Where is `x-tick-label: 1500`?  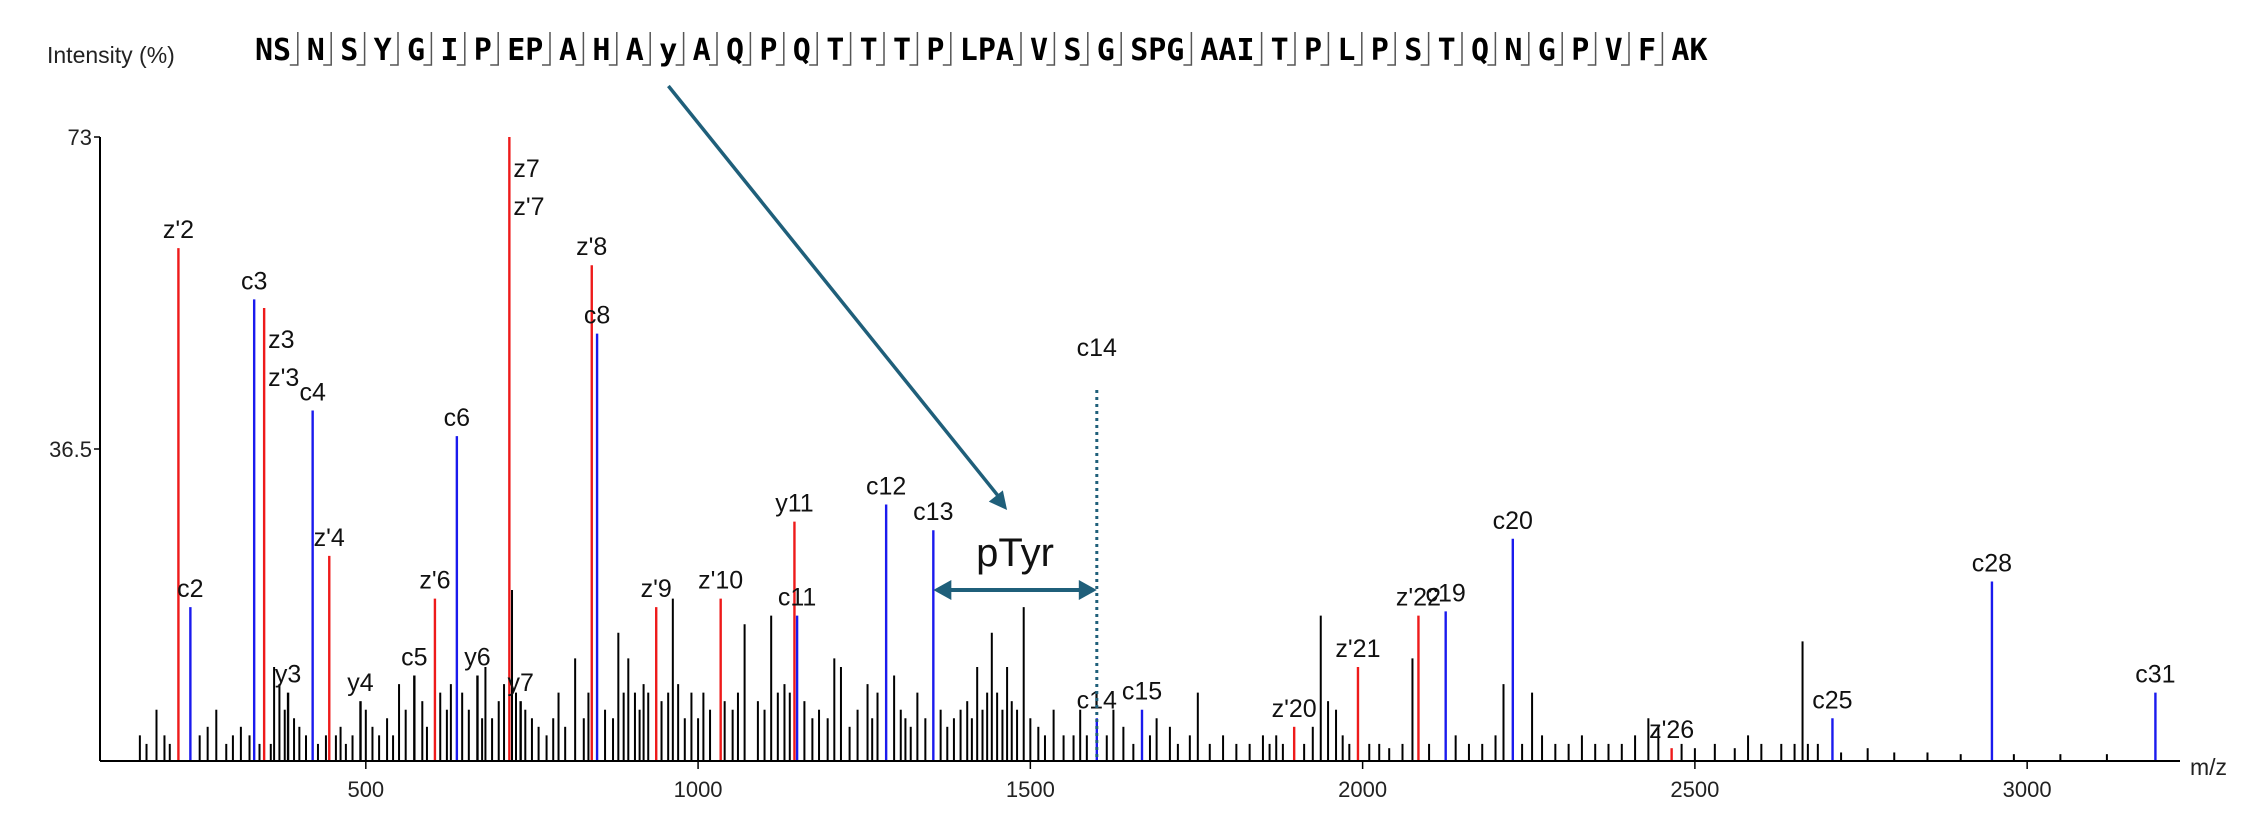
x-tick-label: 1500 is located at coordinates (1030, 789).